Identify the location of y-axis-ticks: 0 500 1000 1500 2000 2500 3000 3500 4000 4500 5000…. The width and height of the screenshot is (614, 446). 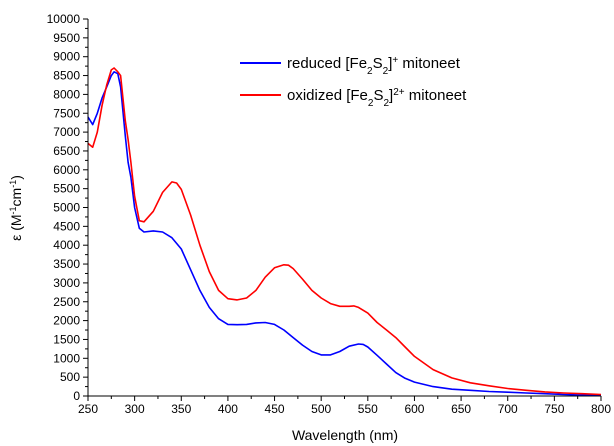
(67, 207).